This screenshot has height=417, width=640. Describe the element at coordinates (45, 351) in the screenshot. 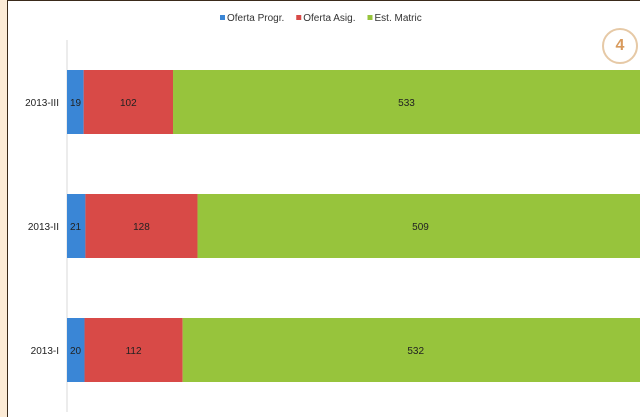

I see `category-label-2: 2013-I` at that location.